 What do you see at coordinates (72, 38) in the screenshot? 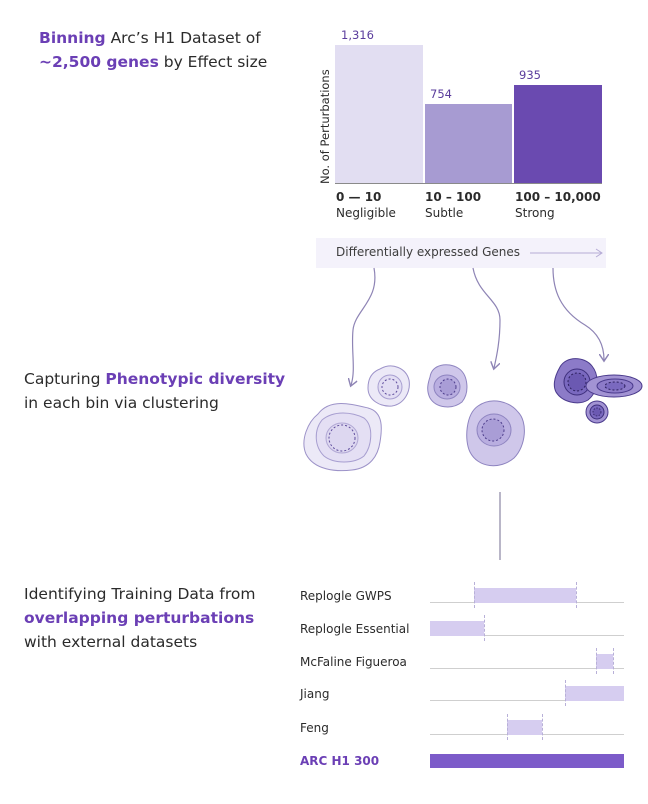
I see `hl-binning: Binning` at bounding box center [72, 38].